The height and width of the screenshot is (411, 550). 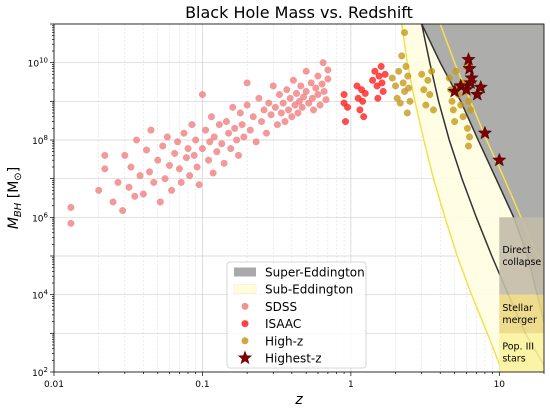 What do you see at coordinates (245, 306) in the screenshot?
I see `legend-swatch-sdss` at bounding box center [245, 306].